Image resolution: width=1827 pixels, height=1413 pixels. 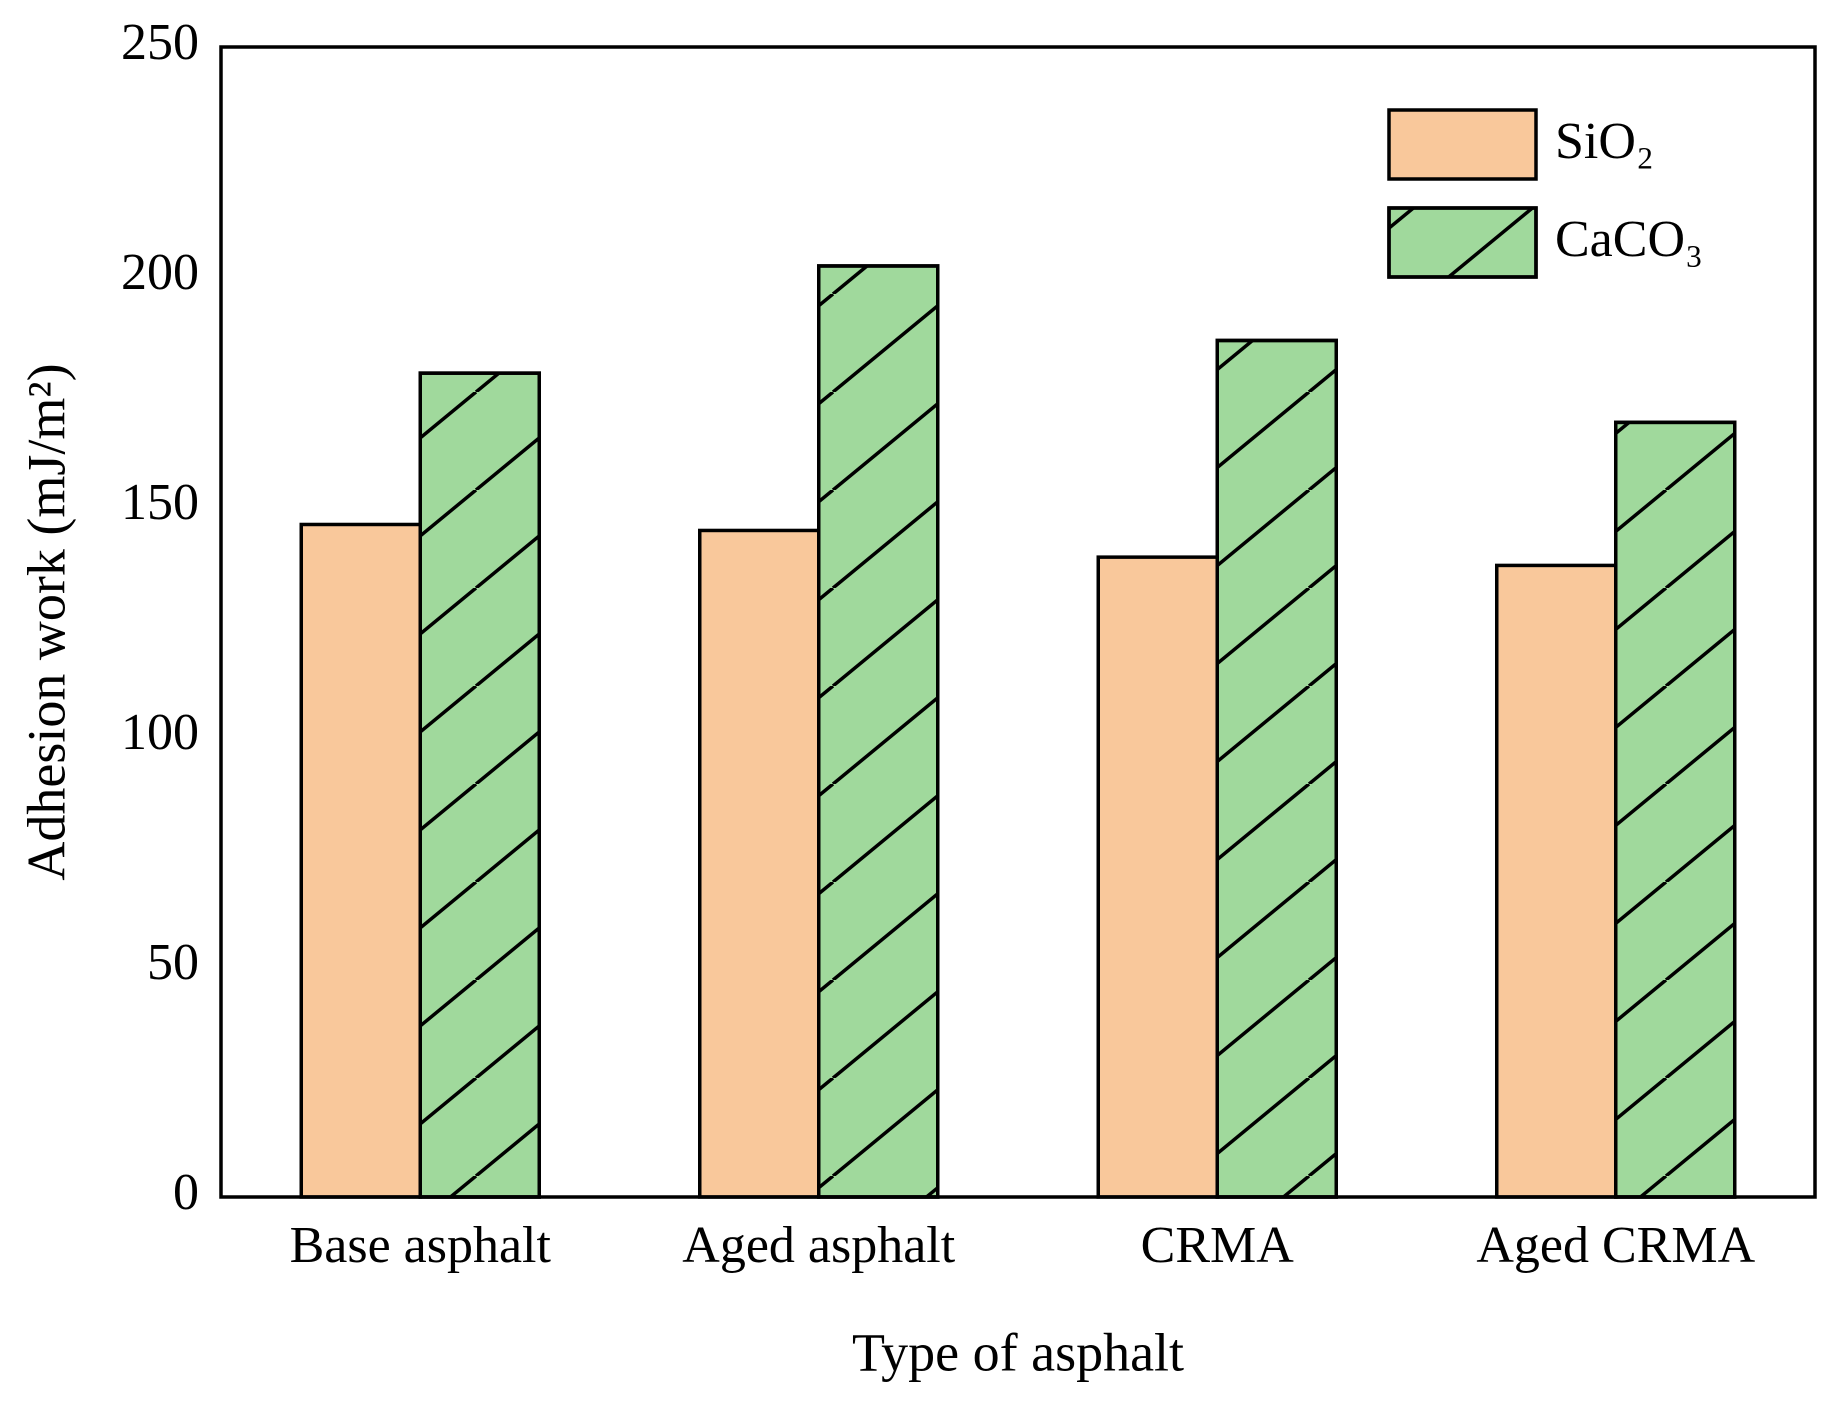 I want to click on x-tick-label: Base asphalt, so click(x=421, y=1245).